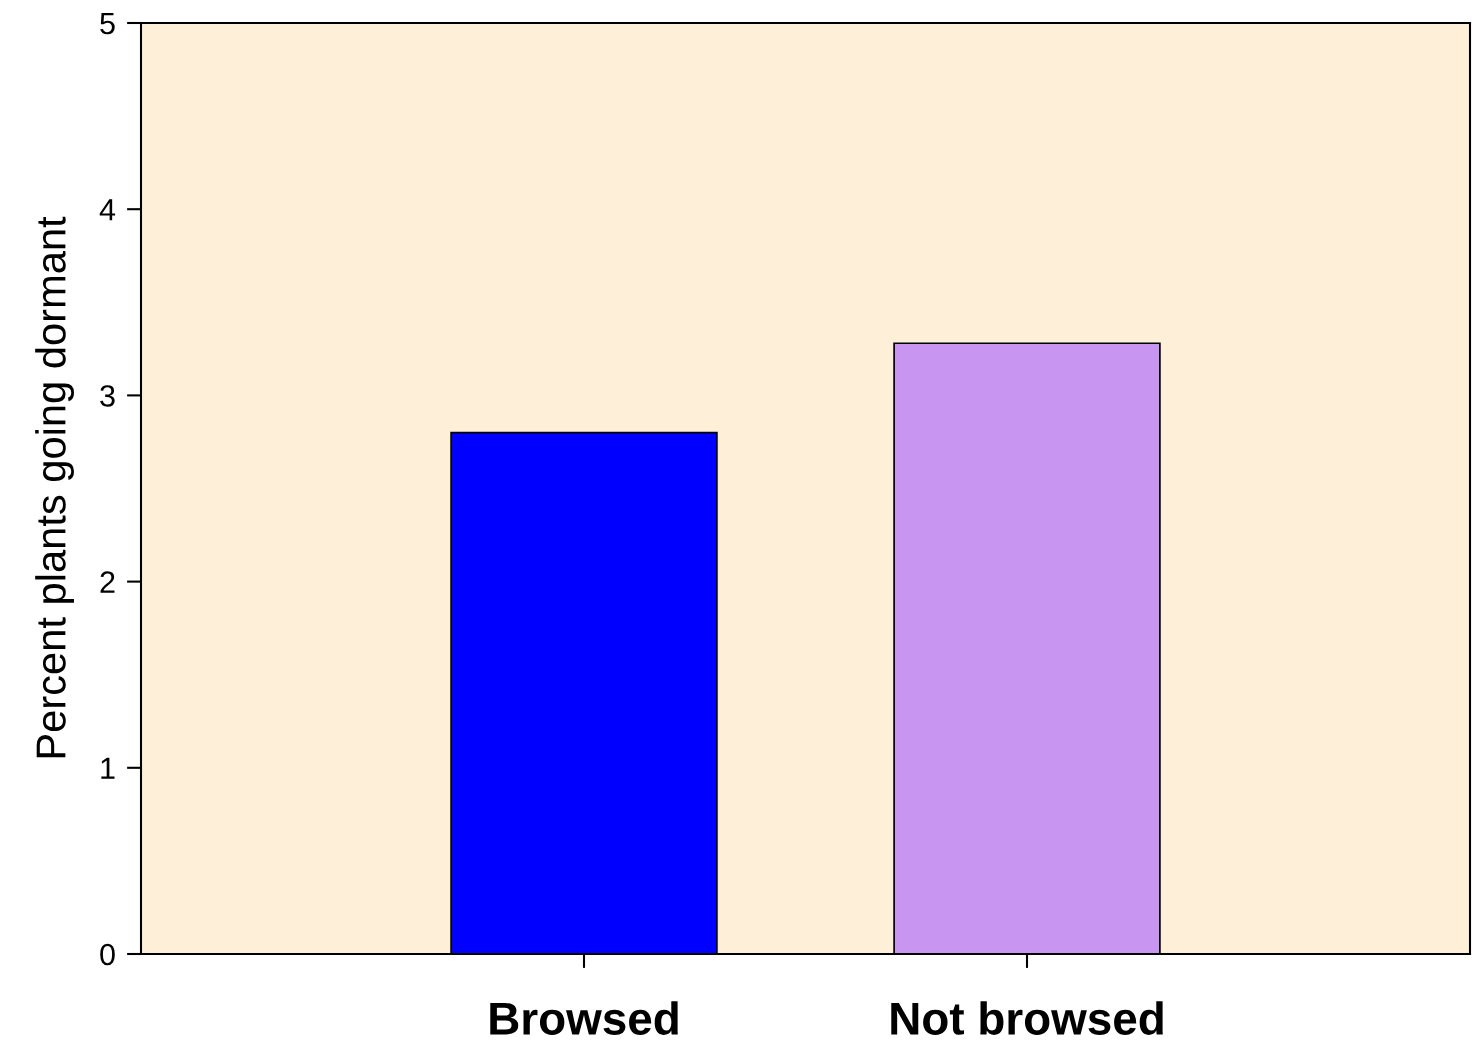 This screenshot has width=1475, height=1048. I want to click on y-tick-label: 1, so click(108, 768).